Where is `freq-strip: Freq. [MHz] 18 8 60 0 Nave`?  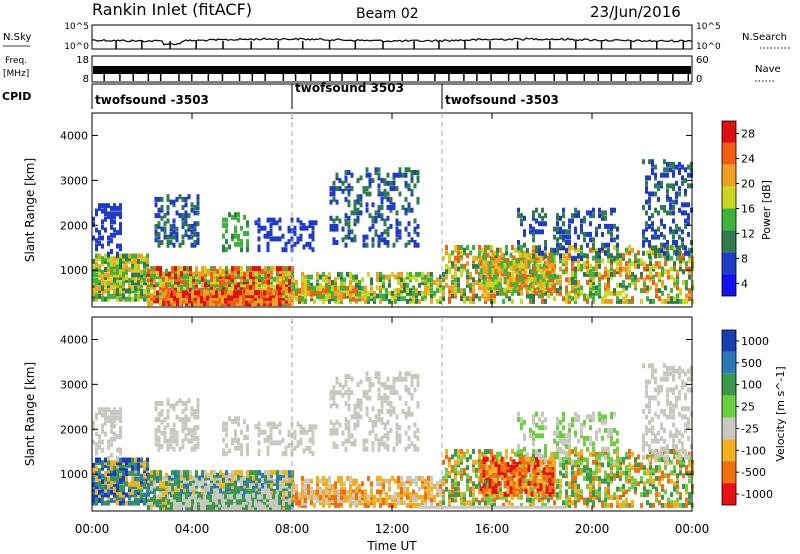 freq-strip: Freq. [MHz] 18 8 60 0 Nave is located at coordinates (392, 70).